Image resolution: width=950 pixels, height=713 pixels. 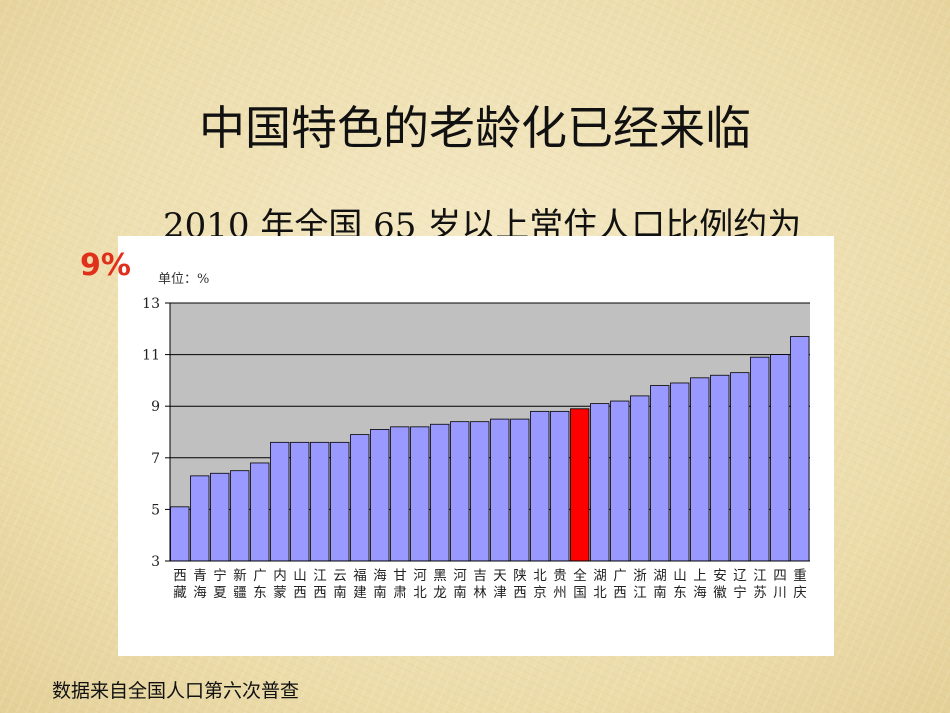 I want to click on bar-辽宁, so click(x=740, y=467).